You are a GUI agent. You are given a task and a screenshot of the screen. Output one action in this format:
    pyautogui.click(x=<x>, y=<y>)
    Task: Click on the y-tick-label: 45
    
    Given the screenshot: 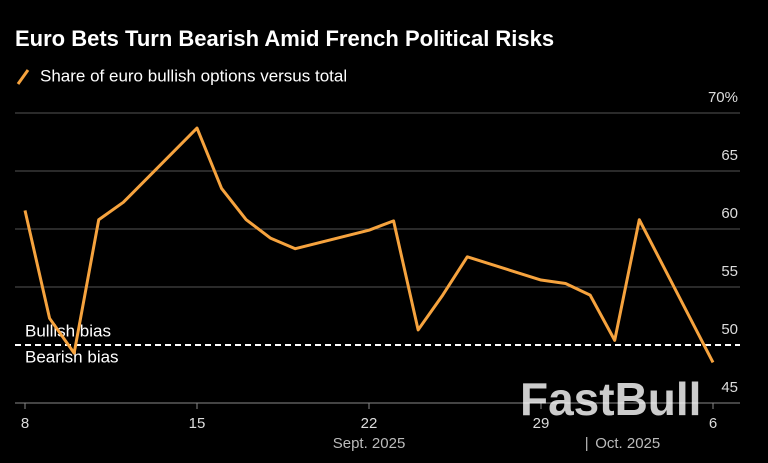 What is the action you would take?
    pyautogui.click(x=729, y=387)
    